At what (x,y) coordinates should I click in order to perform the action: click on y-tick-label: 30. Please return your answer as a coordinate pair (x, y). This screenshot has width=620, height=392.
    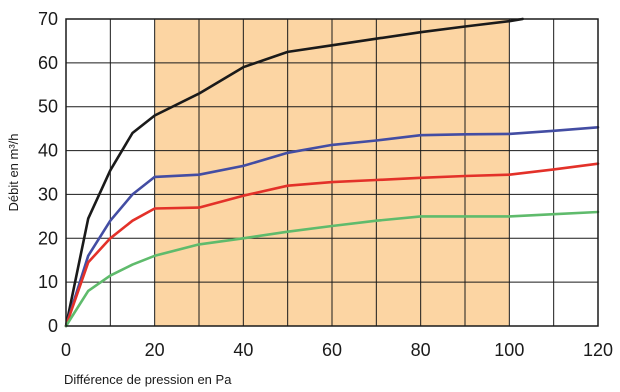
    Looking at the image, I should click on (48, 194).